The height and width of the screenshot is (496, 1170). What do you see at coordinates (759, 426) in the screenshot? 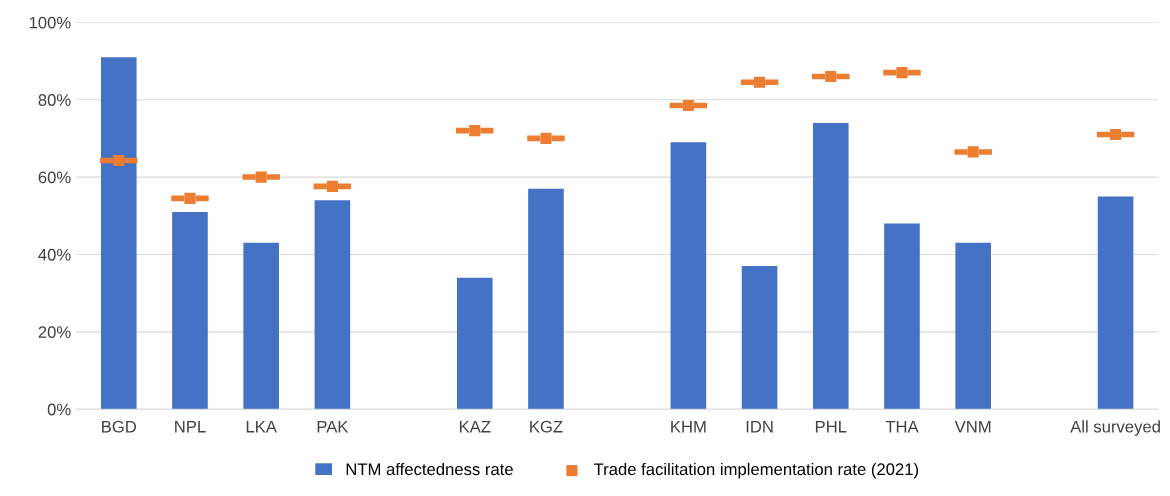
I see `x-tick-label: IDN` at bounding box center [759, 426].